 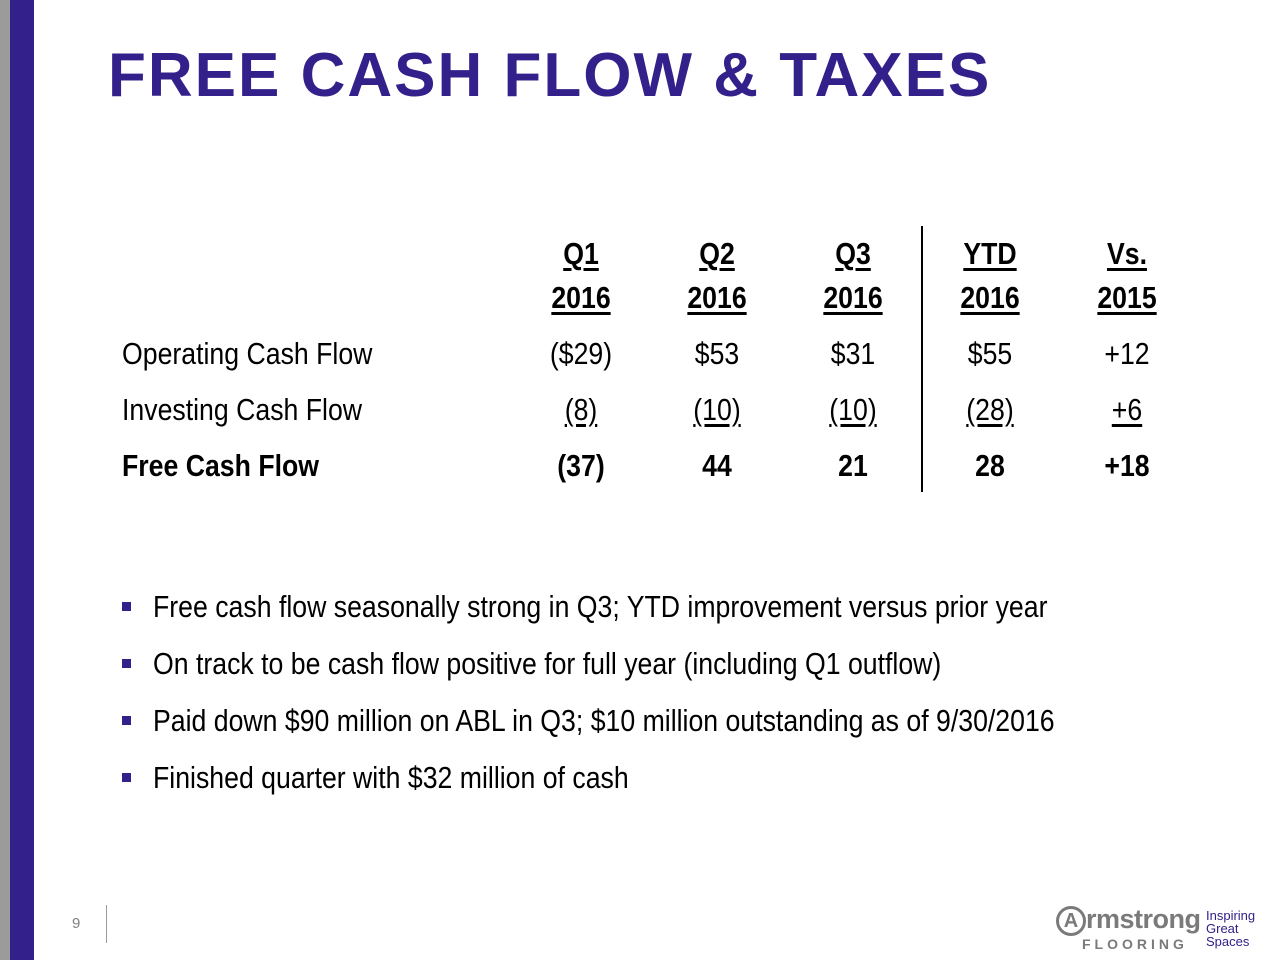 I want to click on col-header-vs-line1: Vs., so click(x=1127, y=253).